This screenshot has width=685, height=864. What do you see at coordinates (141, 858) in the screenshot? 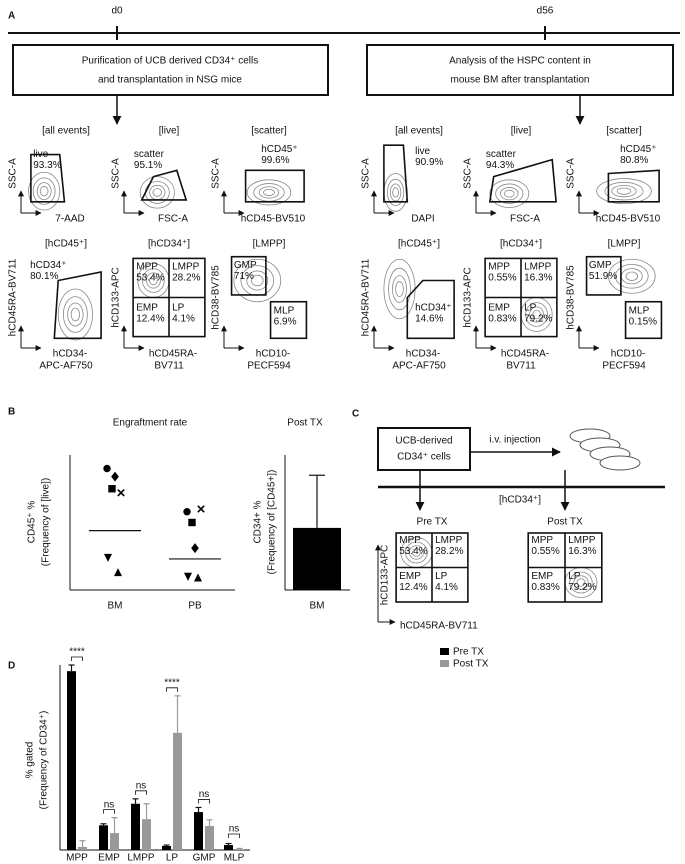
I see `x-tick-label: LMPP` at bounding box center [141, 858].